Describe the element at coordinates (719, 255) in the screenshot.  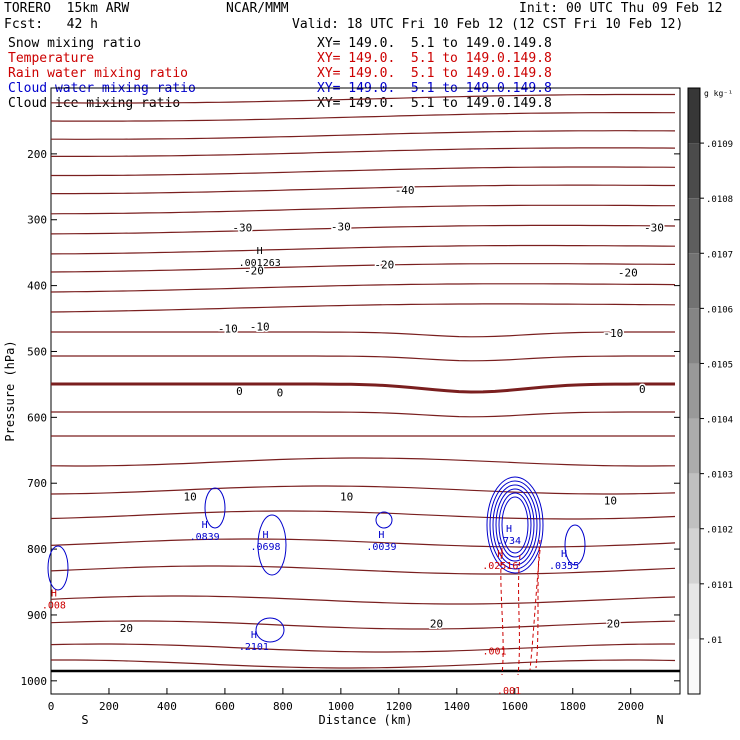
I see `colorbar-tick-label: .0107` at that location.